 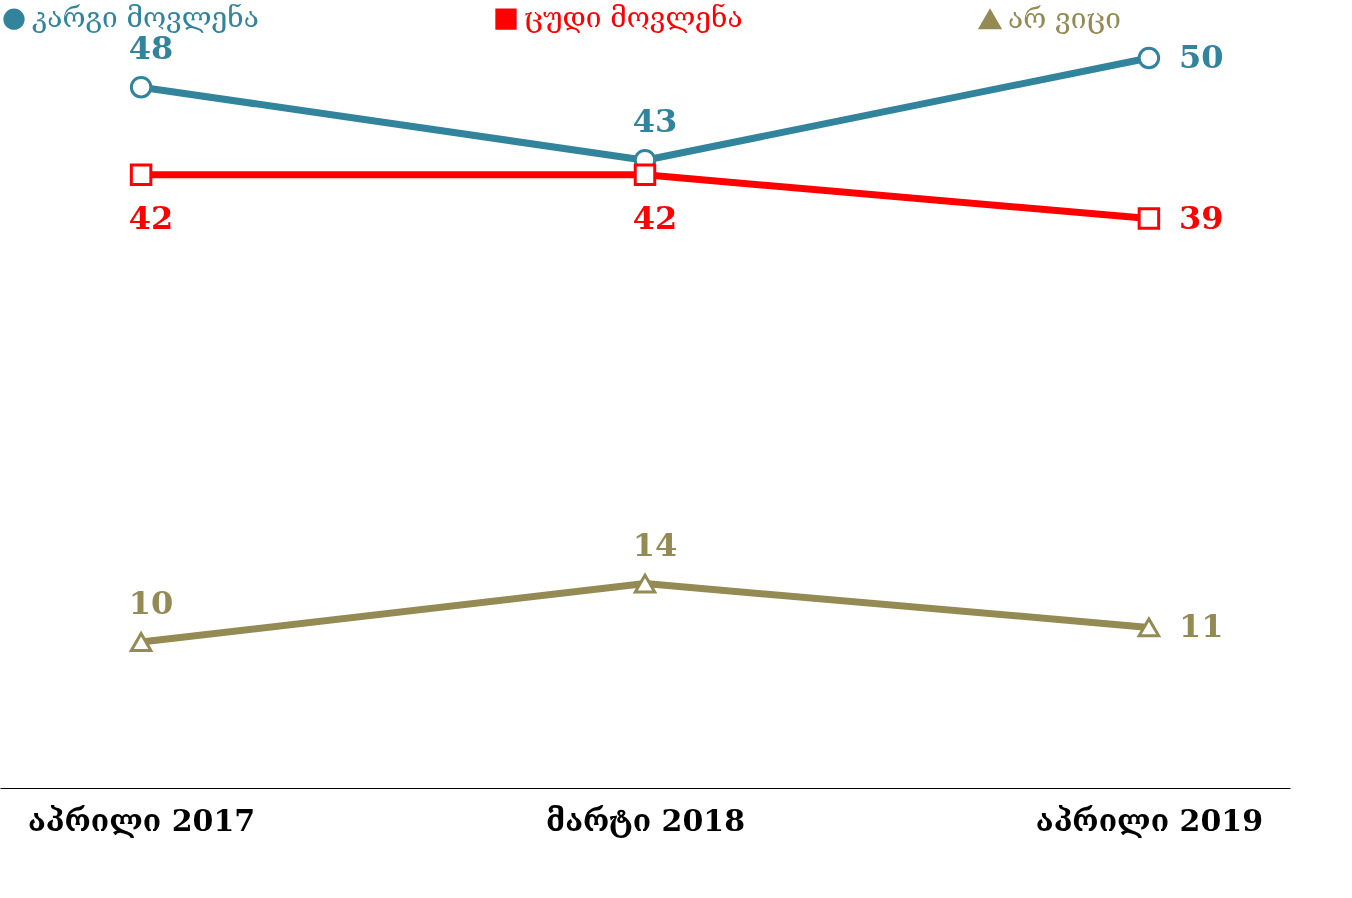 What do you see at coordinates (633, 18) in the screenshot?
I see `legend-label: ცუდი მოვლენა` at bounding box center [633, 18].